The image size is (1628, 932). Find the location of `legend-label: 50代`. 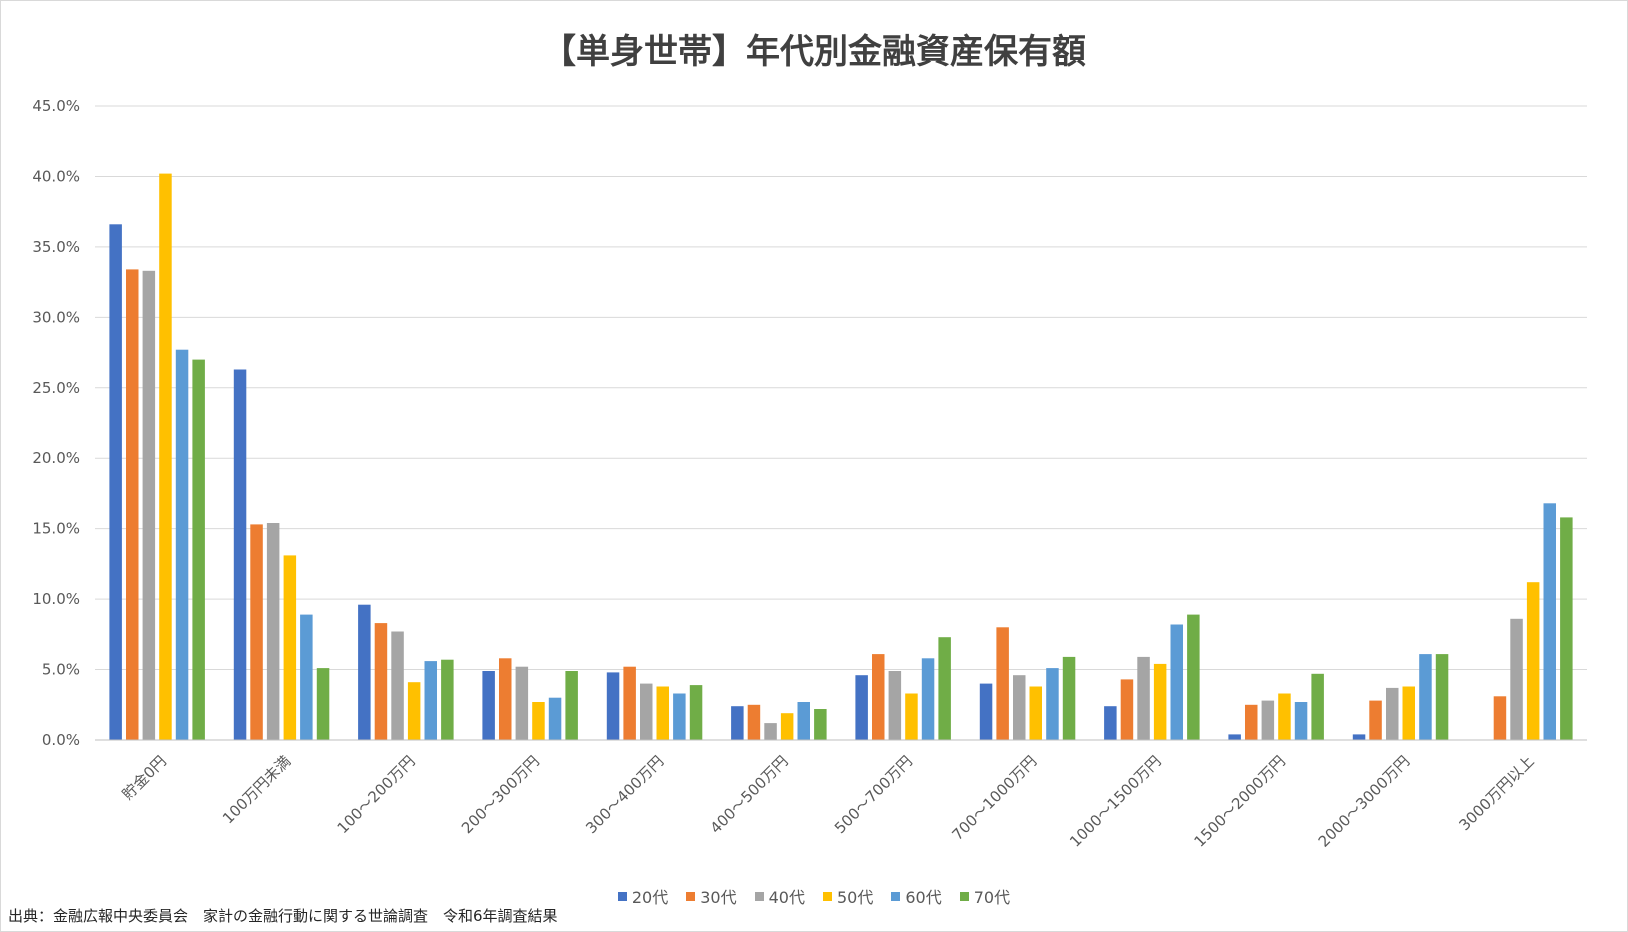

legend-label: 50代 is located at coordinates (855, 897).